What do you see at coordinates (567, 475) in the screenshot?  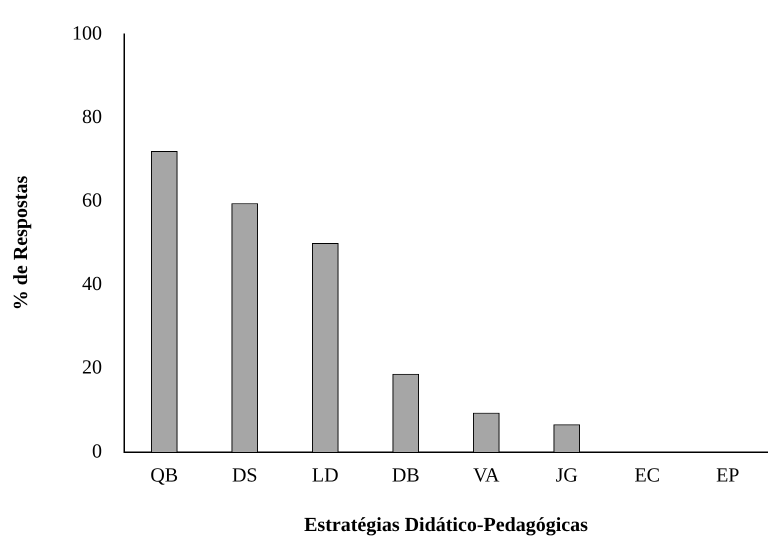 I see `x-tick-label: JG` at bounding box center [567, 475].